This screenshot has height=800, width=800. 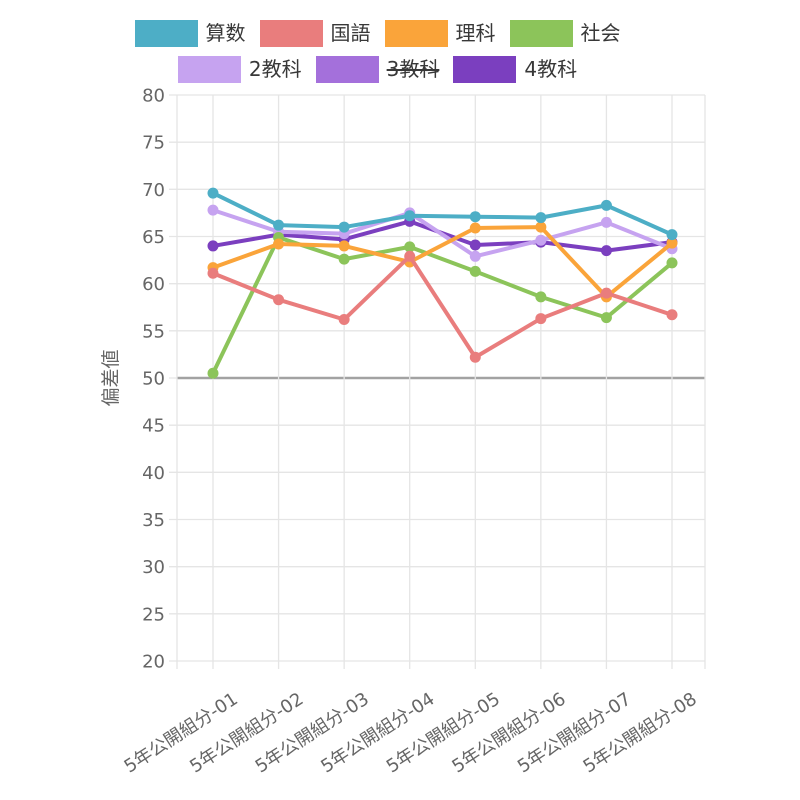 What do you see at coordinates (153, 143) in the screenshot?
I see `y-tick-label-75: 75` at bounding box center [153, 143].